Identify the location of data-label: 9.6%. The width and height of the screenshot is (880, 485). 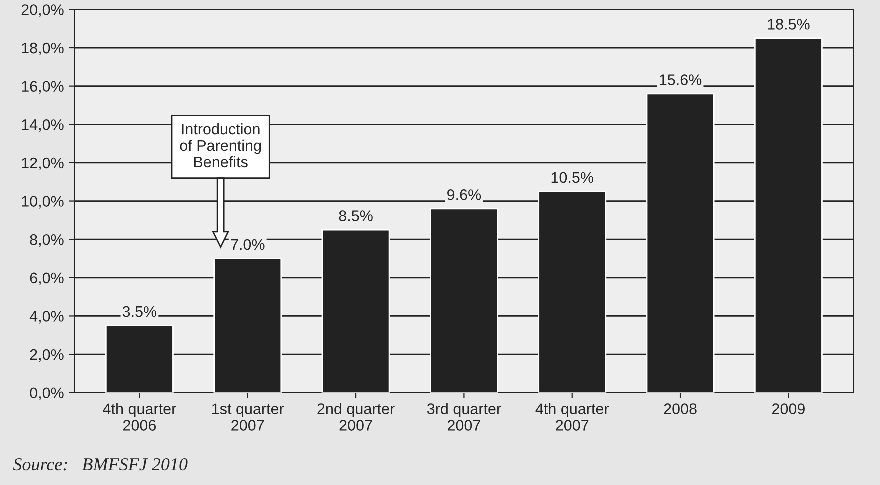
(465, 195).